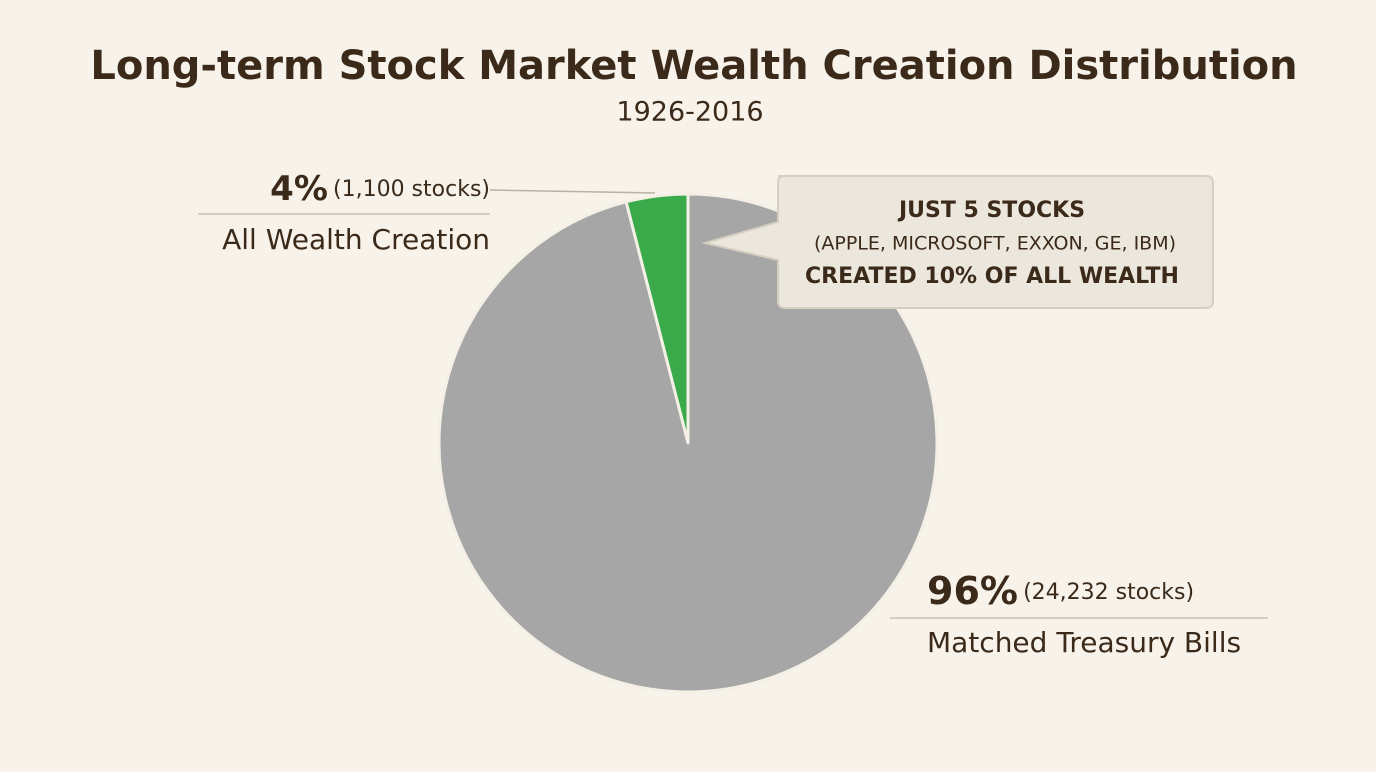  Describe the element at coordinates (689, 112) in the screenshot. I see `chart-subtitle: 1926-2016` at that location.